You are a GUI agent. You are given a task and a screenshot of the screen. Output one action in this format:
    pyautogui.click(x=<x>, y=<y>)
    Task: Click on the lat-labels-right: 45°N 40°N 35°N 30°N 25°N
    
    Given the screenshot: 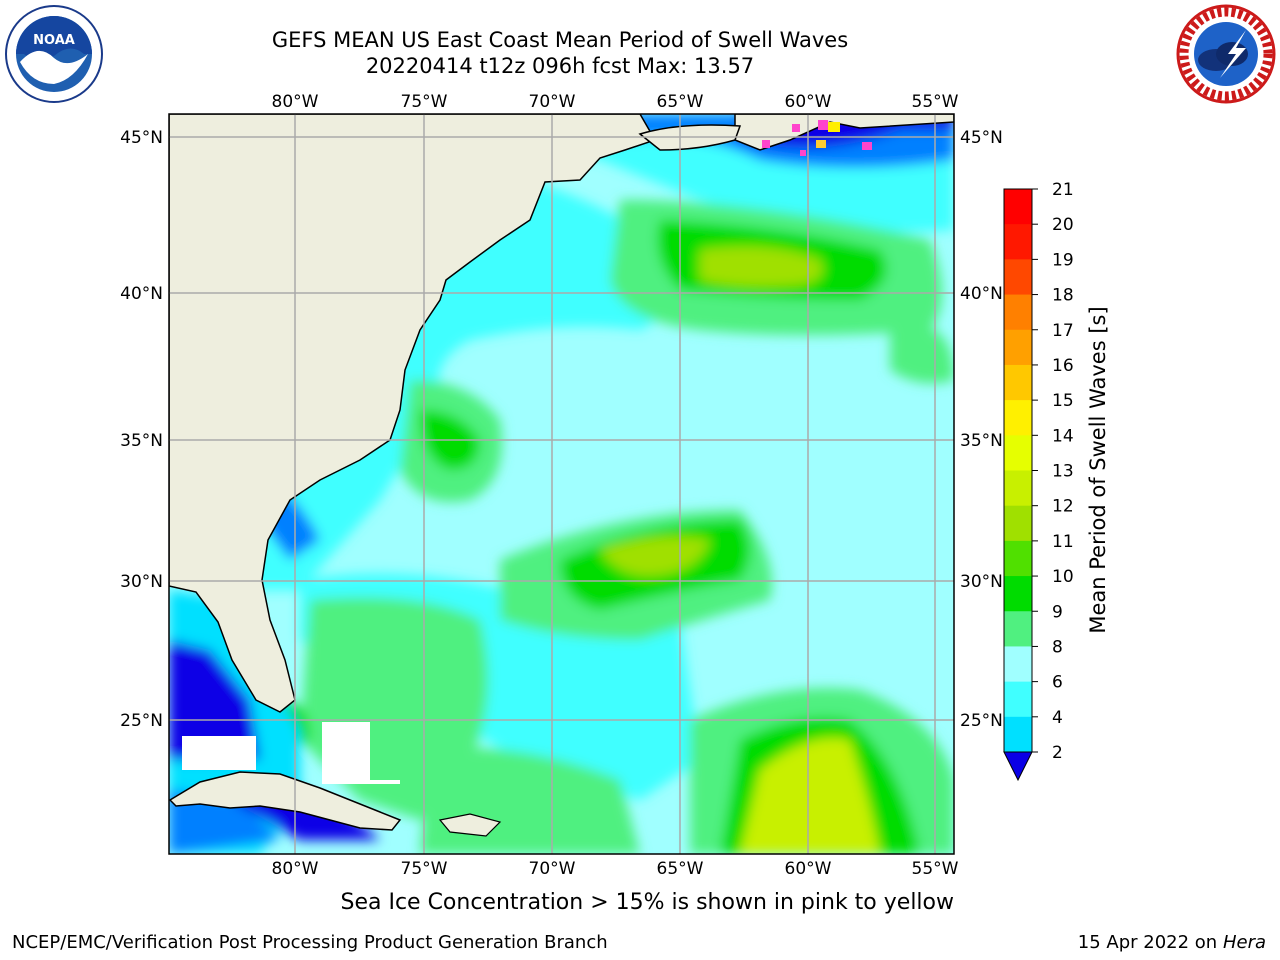 What is the action you would take?
    pyautogui.click(x=981, y=429)
    